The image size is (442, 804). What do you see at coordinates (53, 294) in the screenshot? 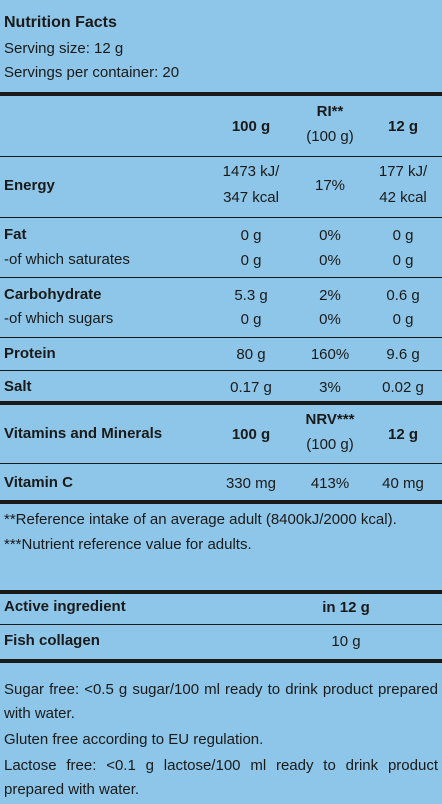
I see `row-carbohydrate-name: Carbohydrate` at bounding box center [53, 294].